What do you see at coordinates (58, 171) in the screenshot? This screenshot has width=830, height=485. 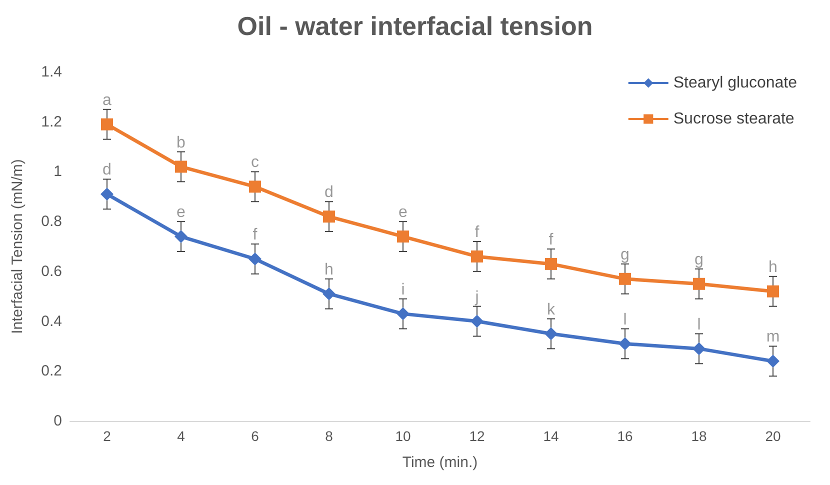 I see `y-tick-label: 1` at bounding box center [58, 171].